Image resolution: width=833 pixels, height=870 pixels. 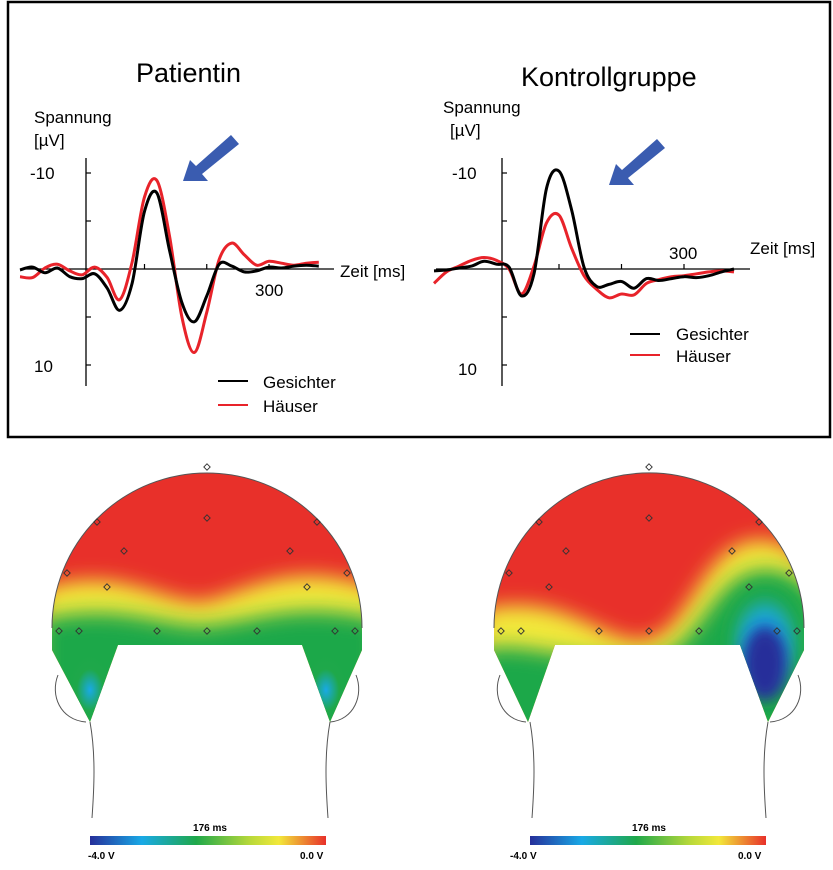 I want to click on axis-ticks, so click(x=593, y=269).